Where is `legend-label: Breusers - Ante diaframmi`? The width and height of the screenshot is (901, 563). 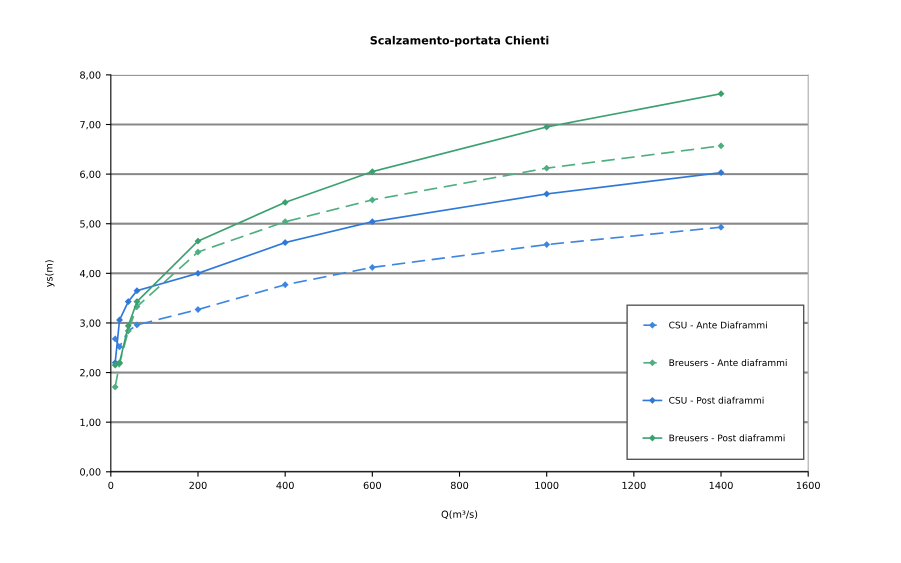
legend-label: Breusers - Ante diaframmi is located at coordinates (728, 362).